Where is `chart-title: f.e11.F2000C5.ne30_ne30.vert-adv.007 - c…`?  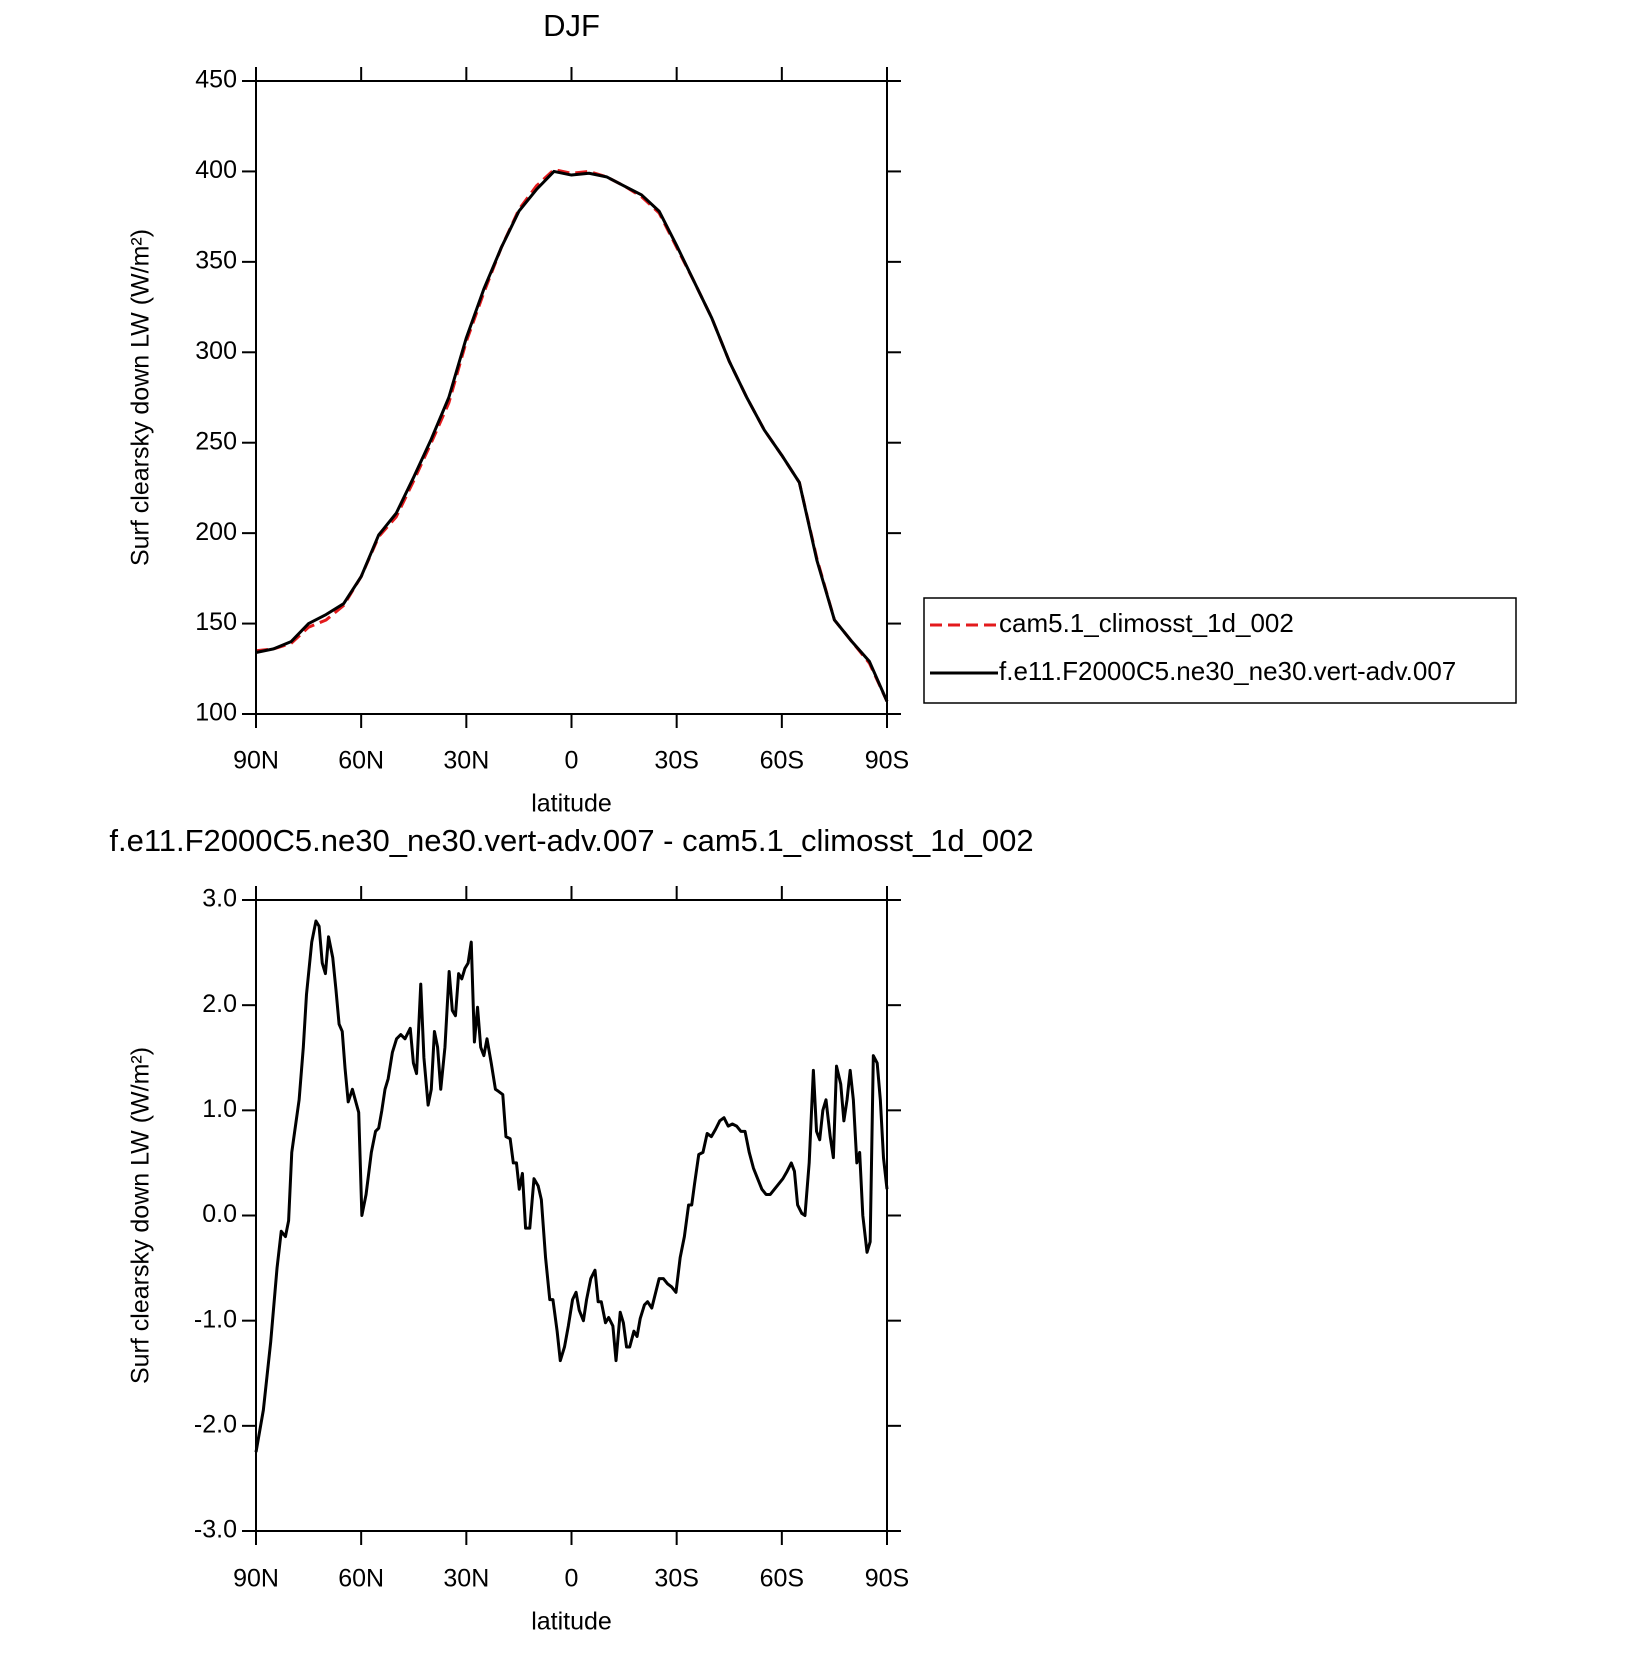 chart-title: f.e11.F2000C5.ne30_ne30.vert-adv.007 - c… is located at coordinates (571, 840).